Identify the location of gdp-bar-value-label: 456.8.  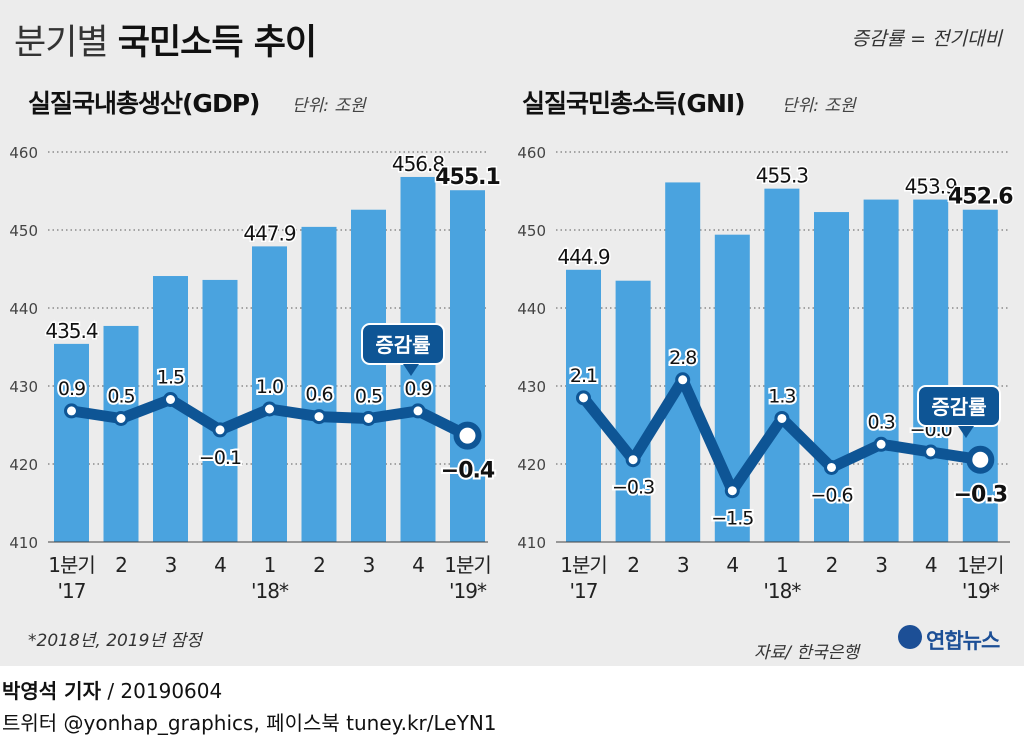
(418, 164).